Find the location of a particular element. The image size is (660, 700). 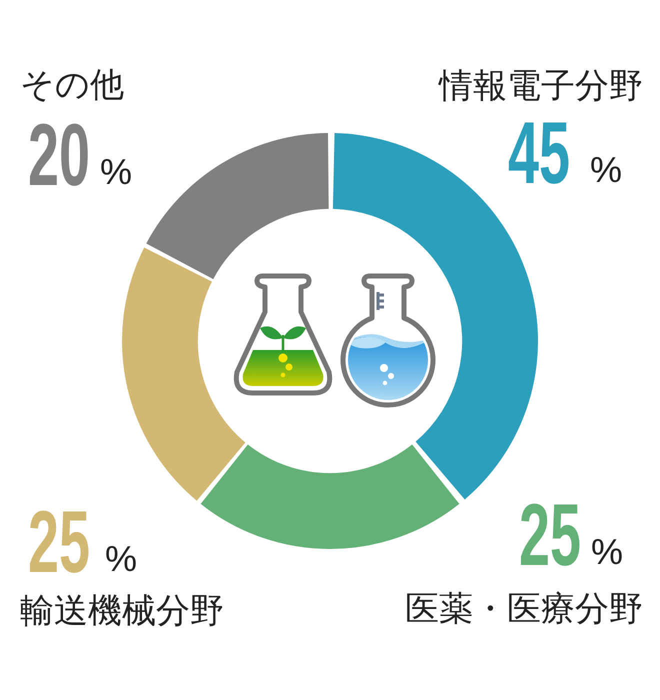

slice-label: その他 is located at coordinates (72, 85).